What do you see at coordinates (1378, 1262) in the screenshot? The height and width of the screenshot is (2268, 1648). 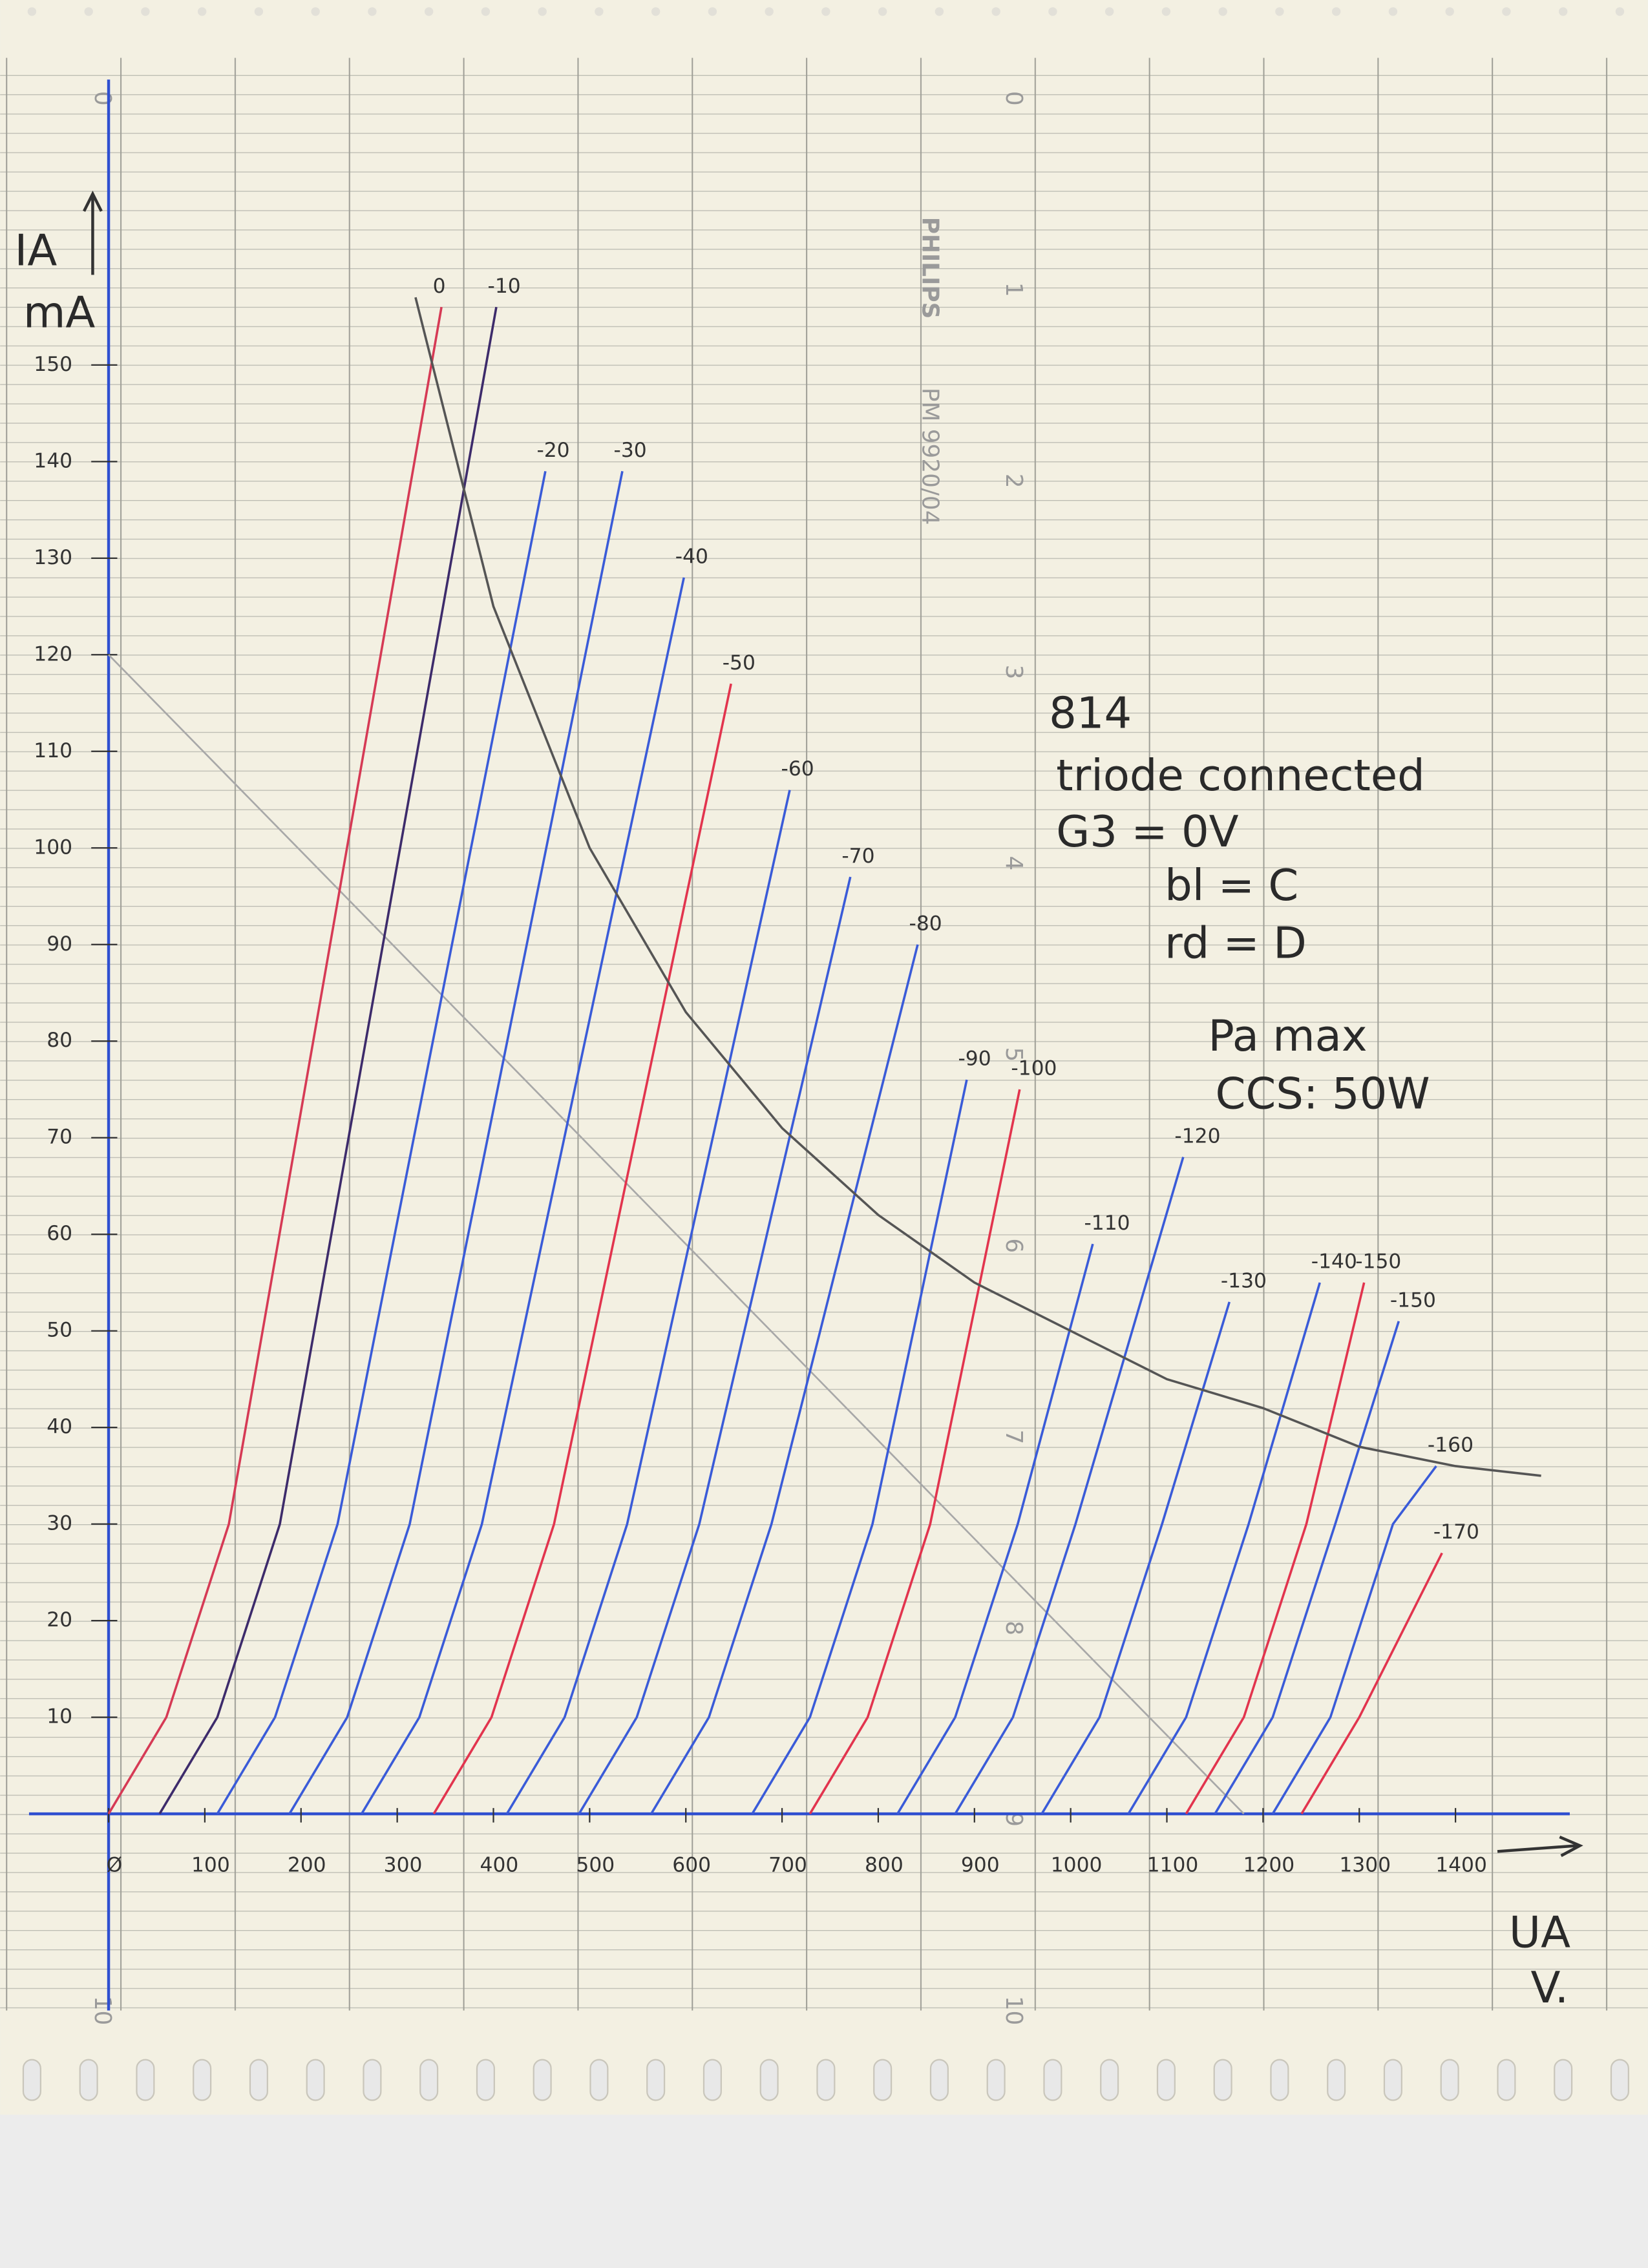 I see `curve-label: -150` at bounding box center [1378, 1262].